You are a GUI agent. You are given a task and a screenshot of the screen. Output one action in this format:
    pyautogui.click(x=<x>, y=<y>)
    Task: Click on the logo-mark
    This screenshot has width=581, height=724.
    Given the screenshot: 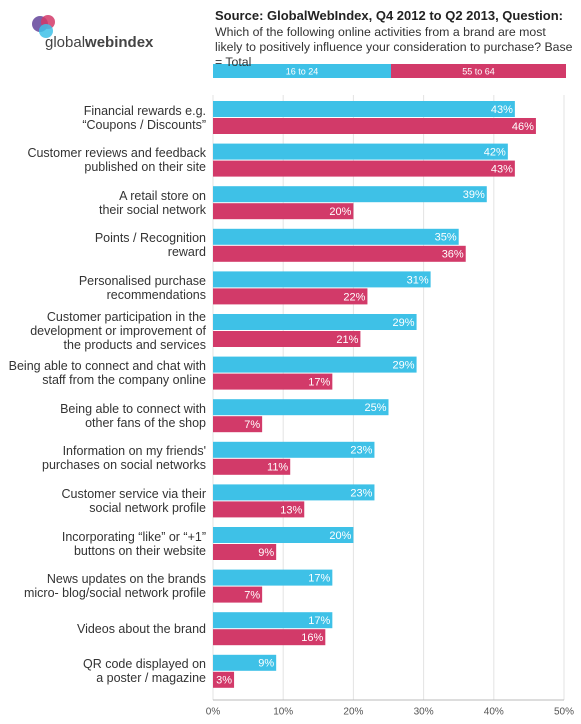 What is the action you would take?
    pyautogui.click(x=43, y=26)
    